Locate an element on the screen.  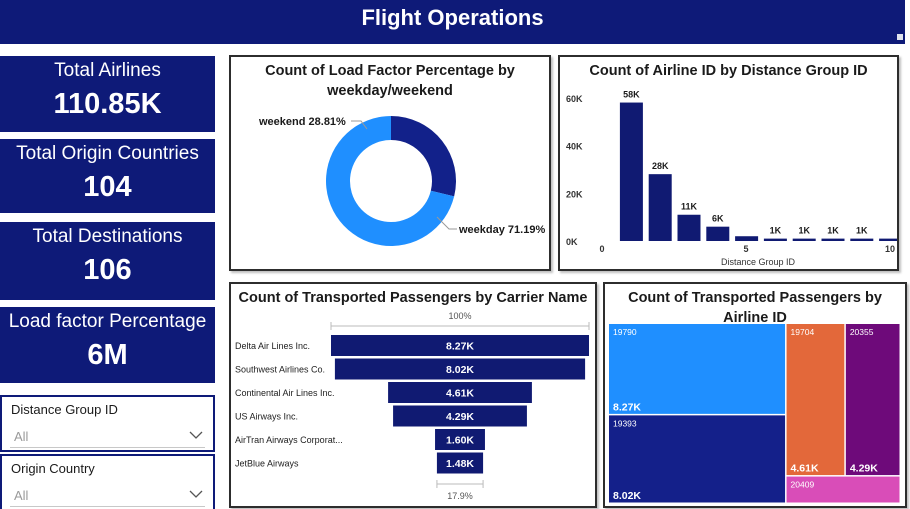
donut-chart: weekend 28.81% weekday 71.19% is located at coordinates (390, 163).